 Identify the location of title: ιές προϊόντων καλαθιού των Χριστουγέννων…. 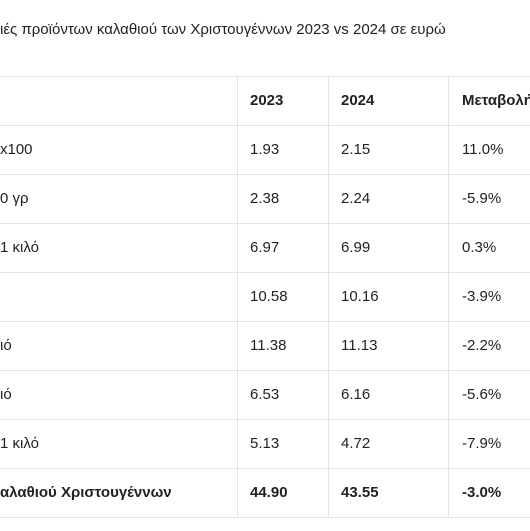
(223, 29).